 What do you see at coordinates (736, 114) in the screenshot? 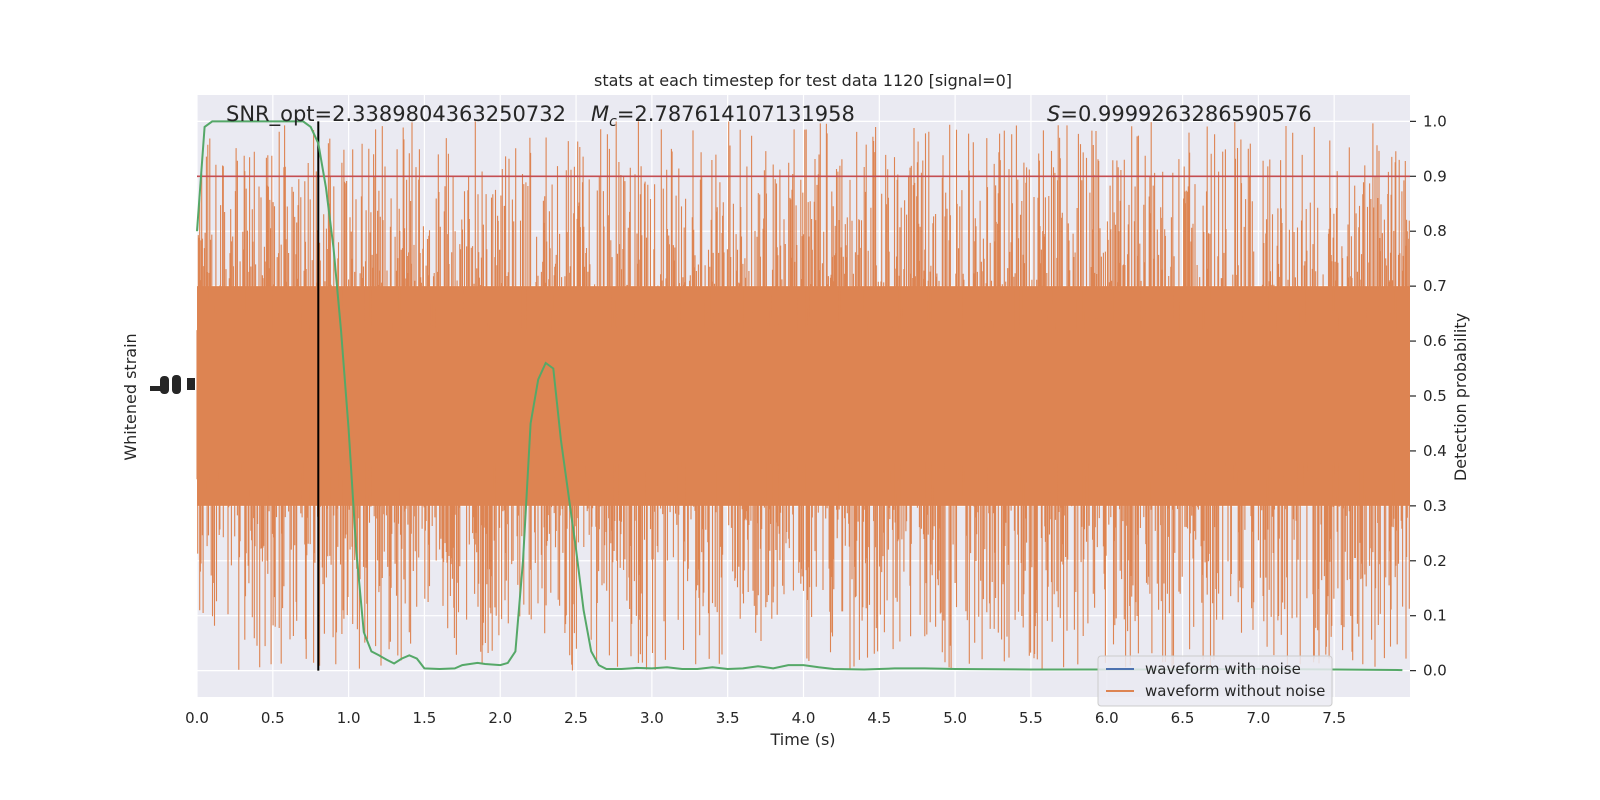
I see `mc-value: =2.787614107131958` at bounding box center [736, 114].